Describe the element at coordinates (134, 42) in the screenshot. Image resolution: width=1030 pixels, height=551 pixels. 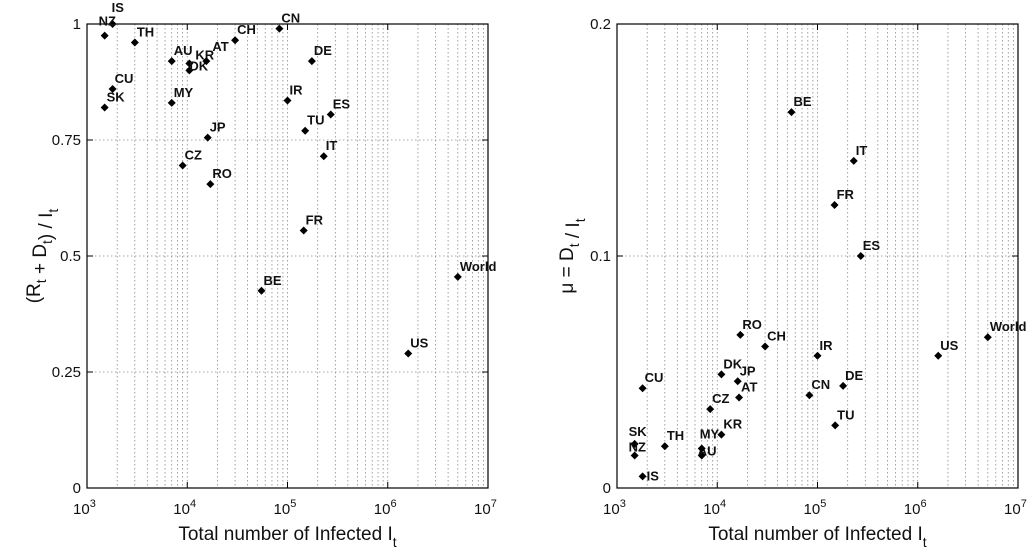
I see `data-point-th` at that location.